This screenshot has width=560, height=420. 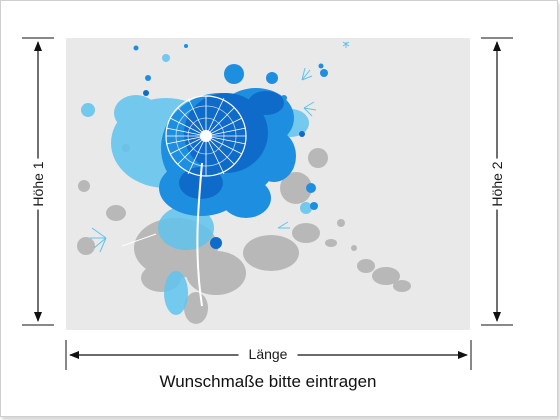 I want to click on length-label: Länge, so click(x=268, y=354).